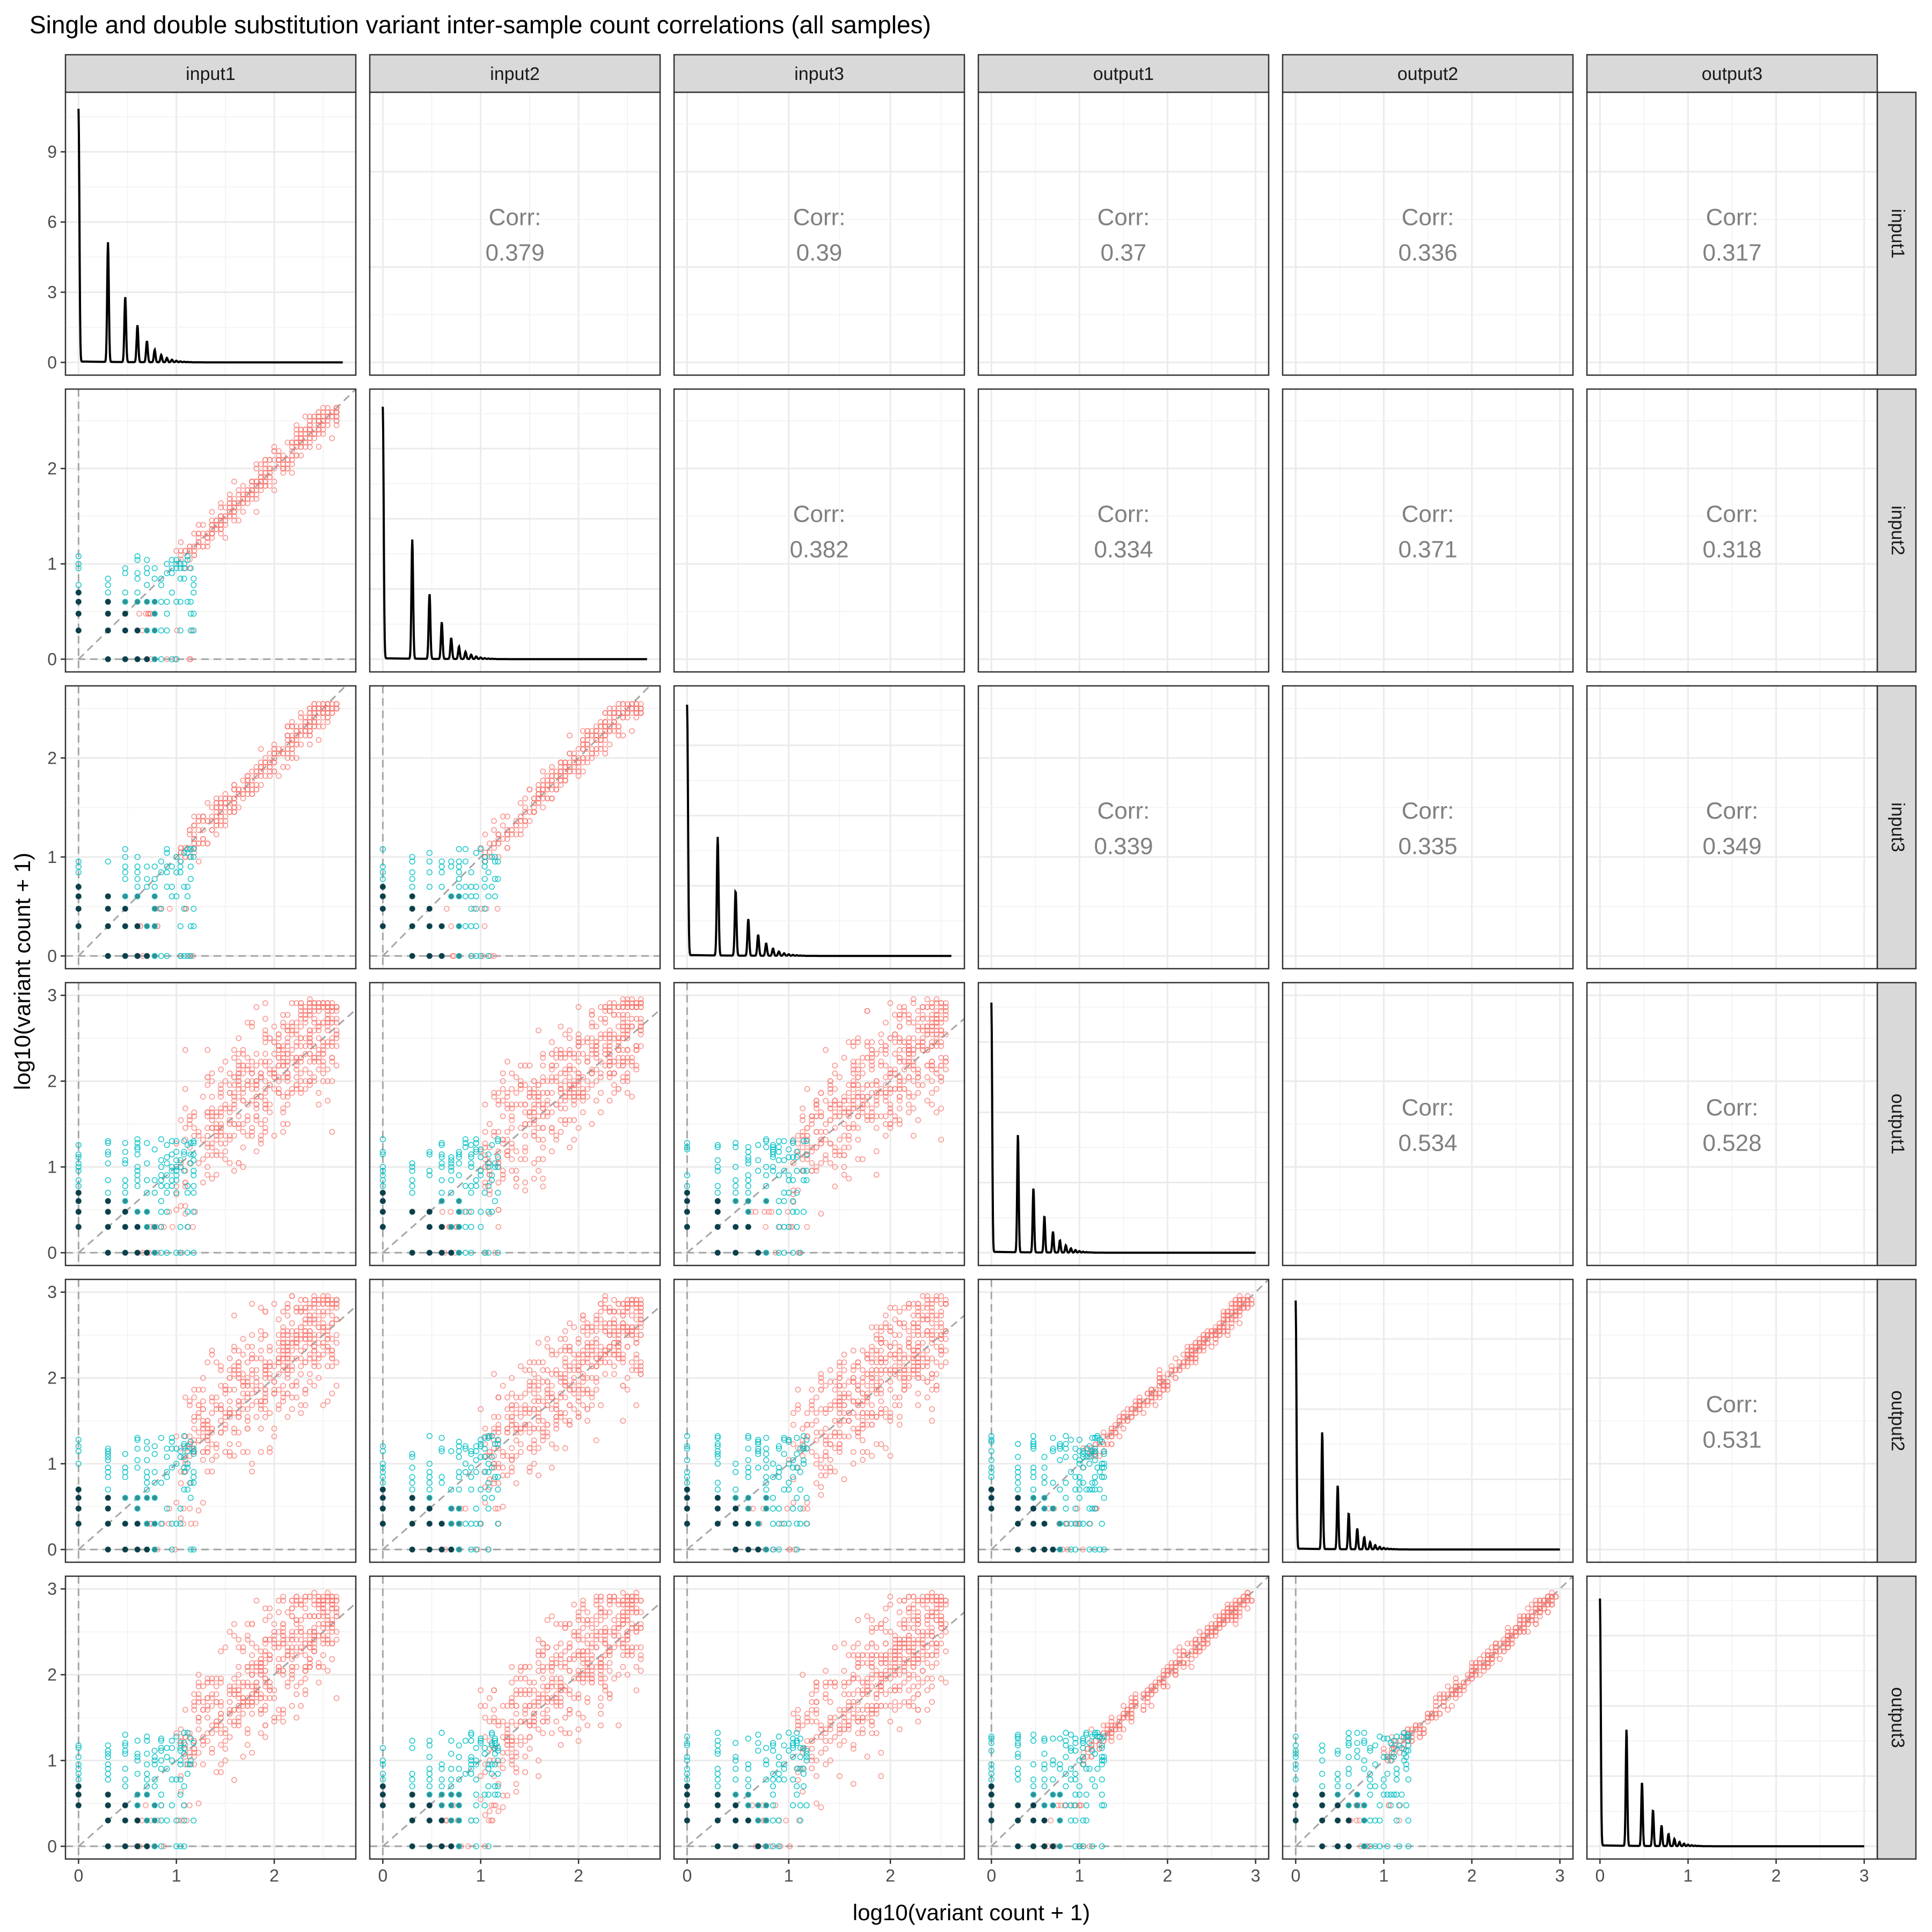 The height and width of the screenshot is (1932, 1932). What do you see at coordinates (515, 217) in the screenshot?
I see `corr-label: Corr:` at bounding box center [515, 217].